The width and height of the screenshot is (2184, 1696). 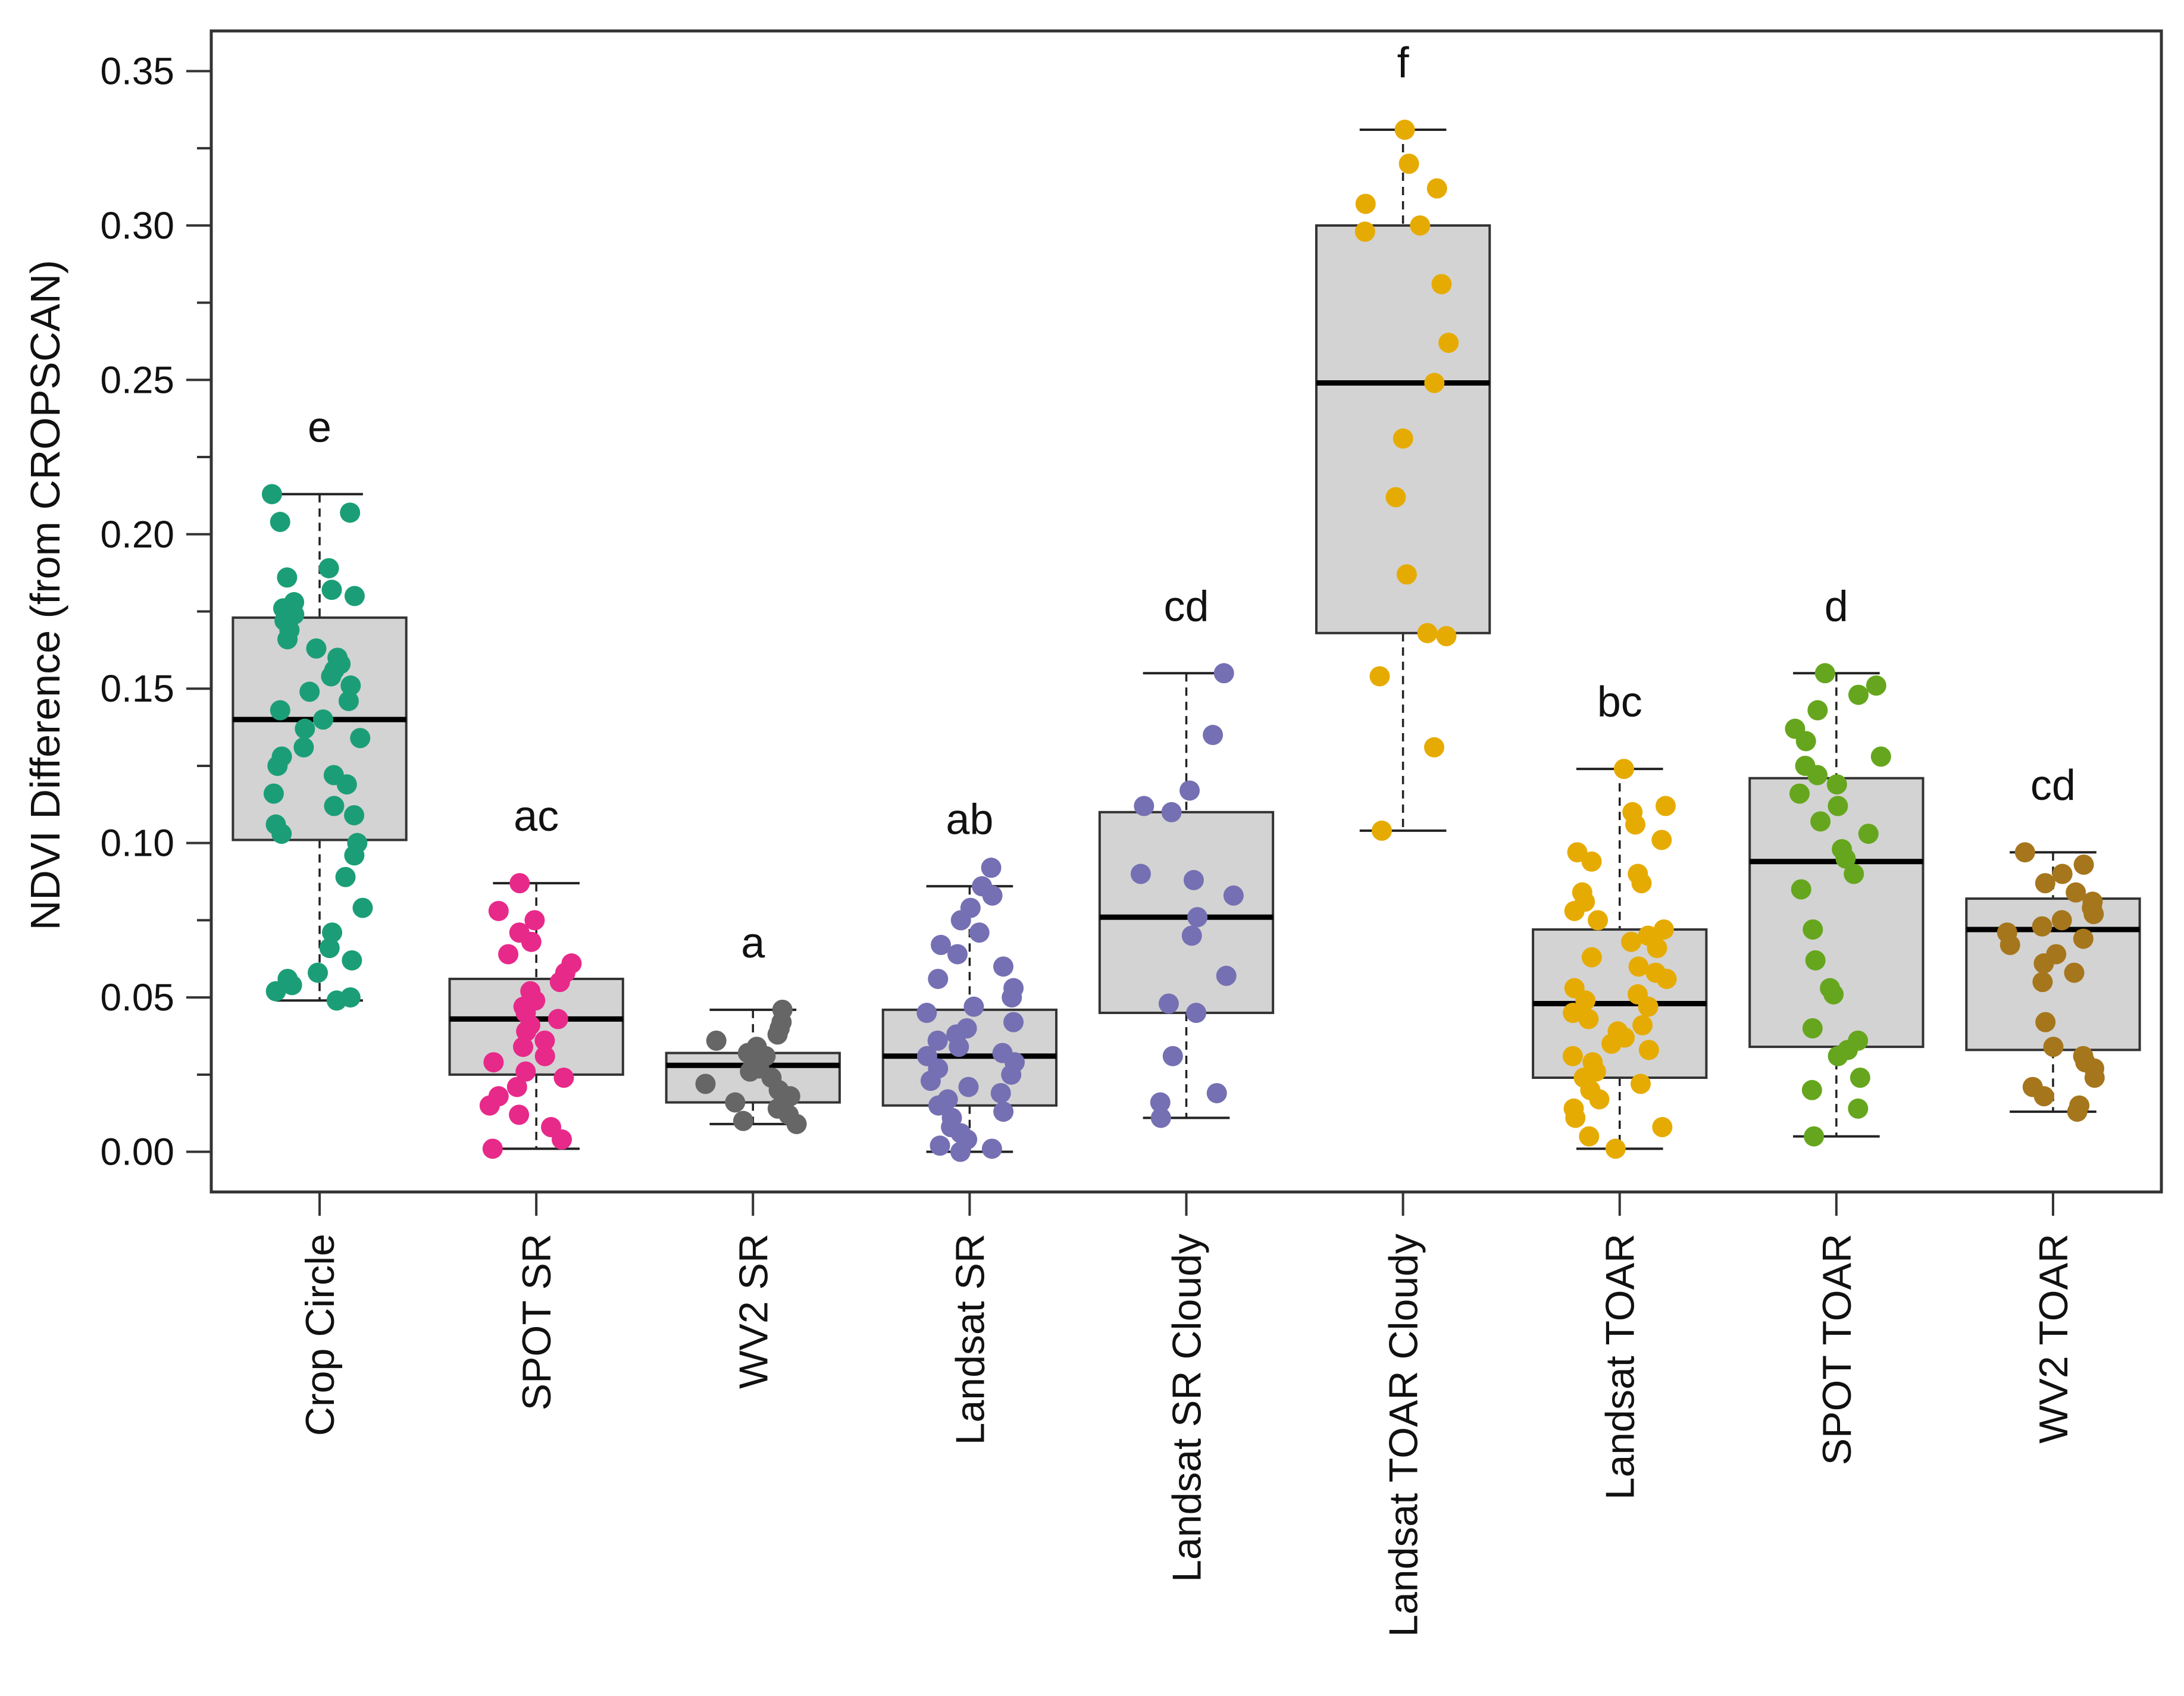 What do you see at coordinates (536, 1322) in the screenshot?
I see `x-category-label: SPOT SR` at bounding box center [536, 1322].